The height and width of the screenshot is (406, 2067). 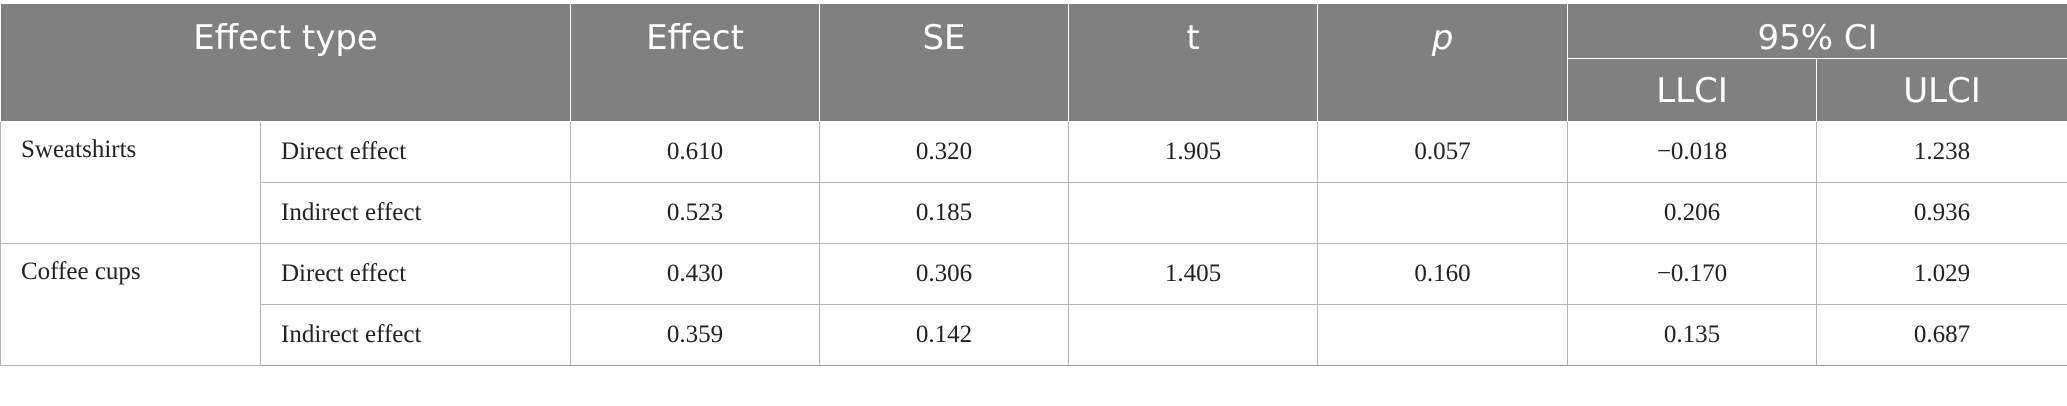 What do you see at coordinates (695, 63) in the screenshot?
I see `header-effect: Effect` at bounding box center [695, 63].